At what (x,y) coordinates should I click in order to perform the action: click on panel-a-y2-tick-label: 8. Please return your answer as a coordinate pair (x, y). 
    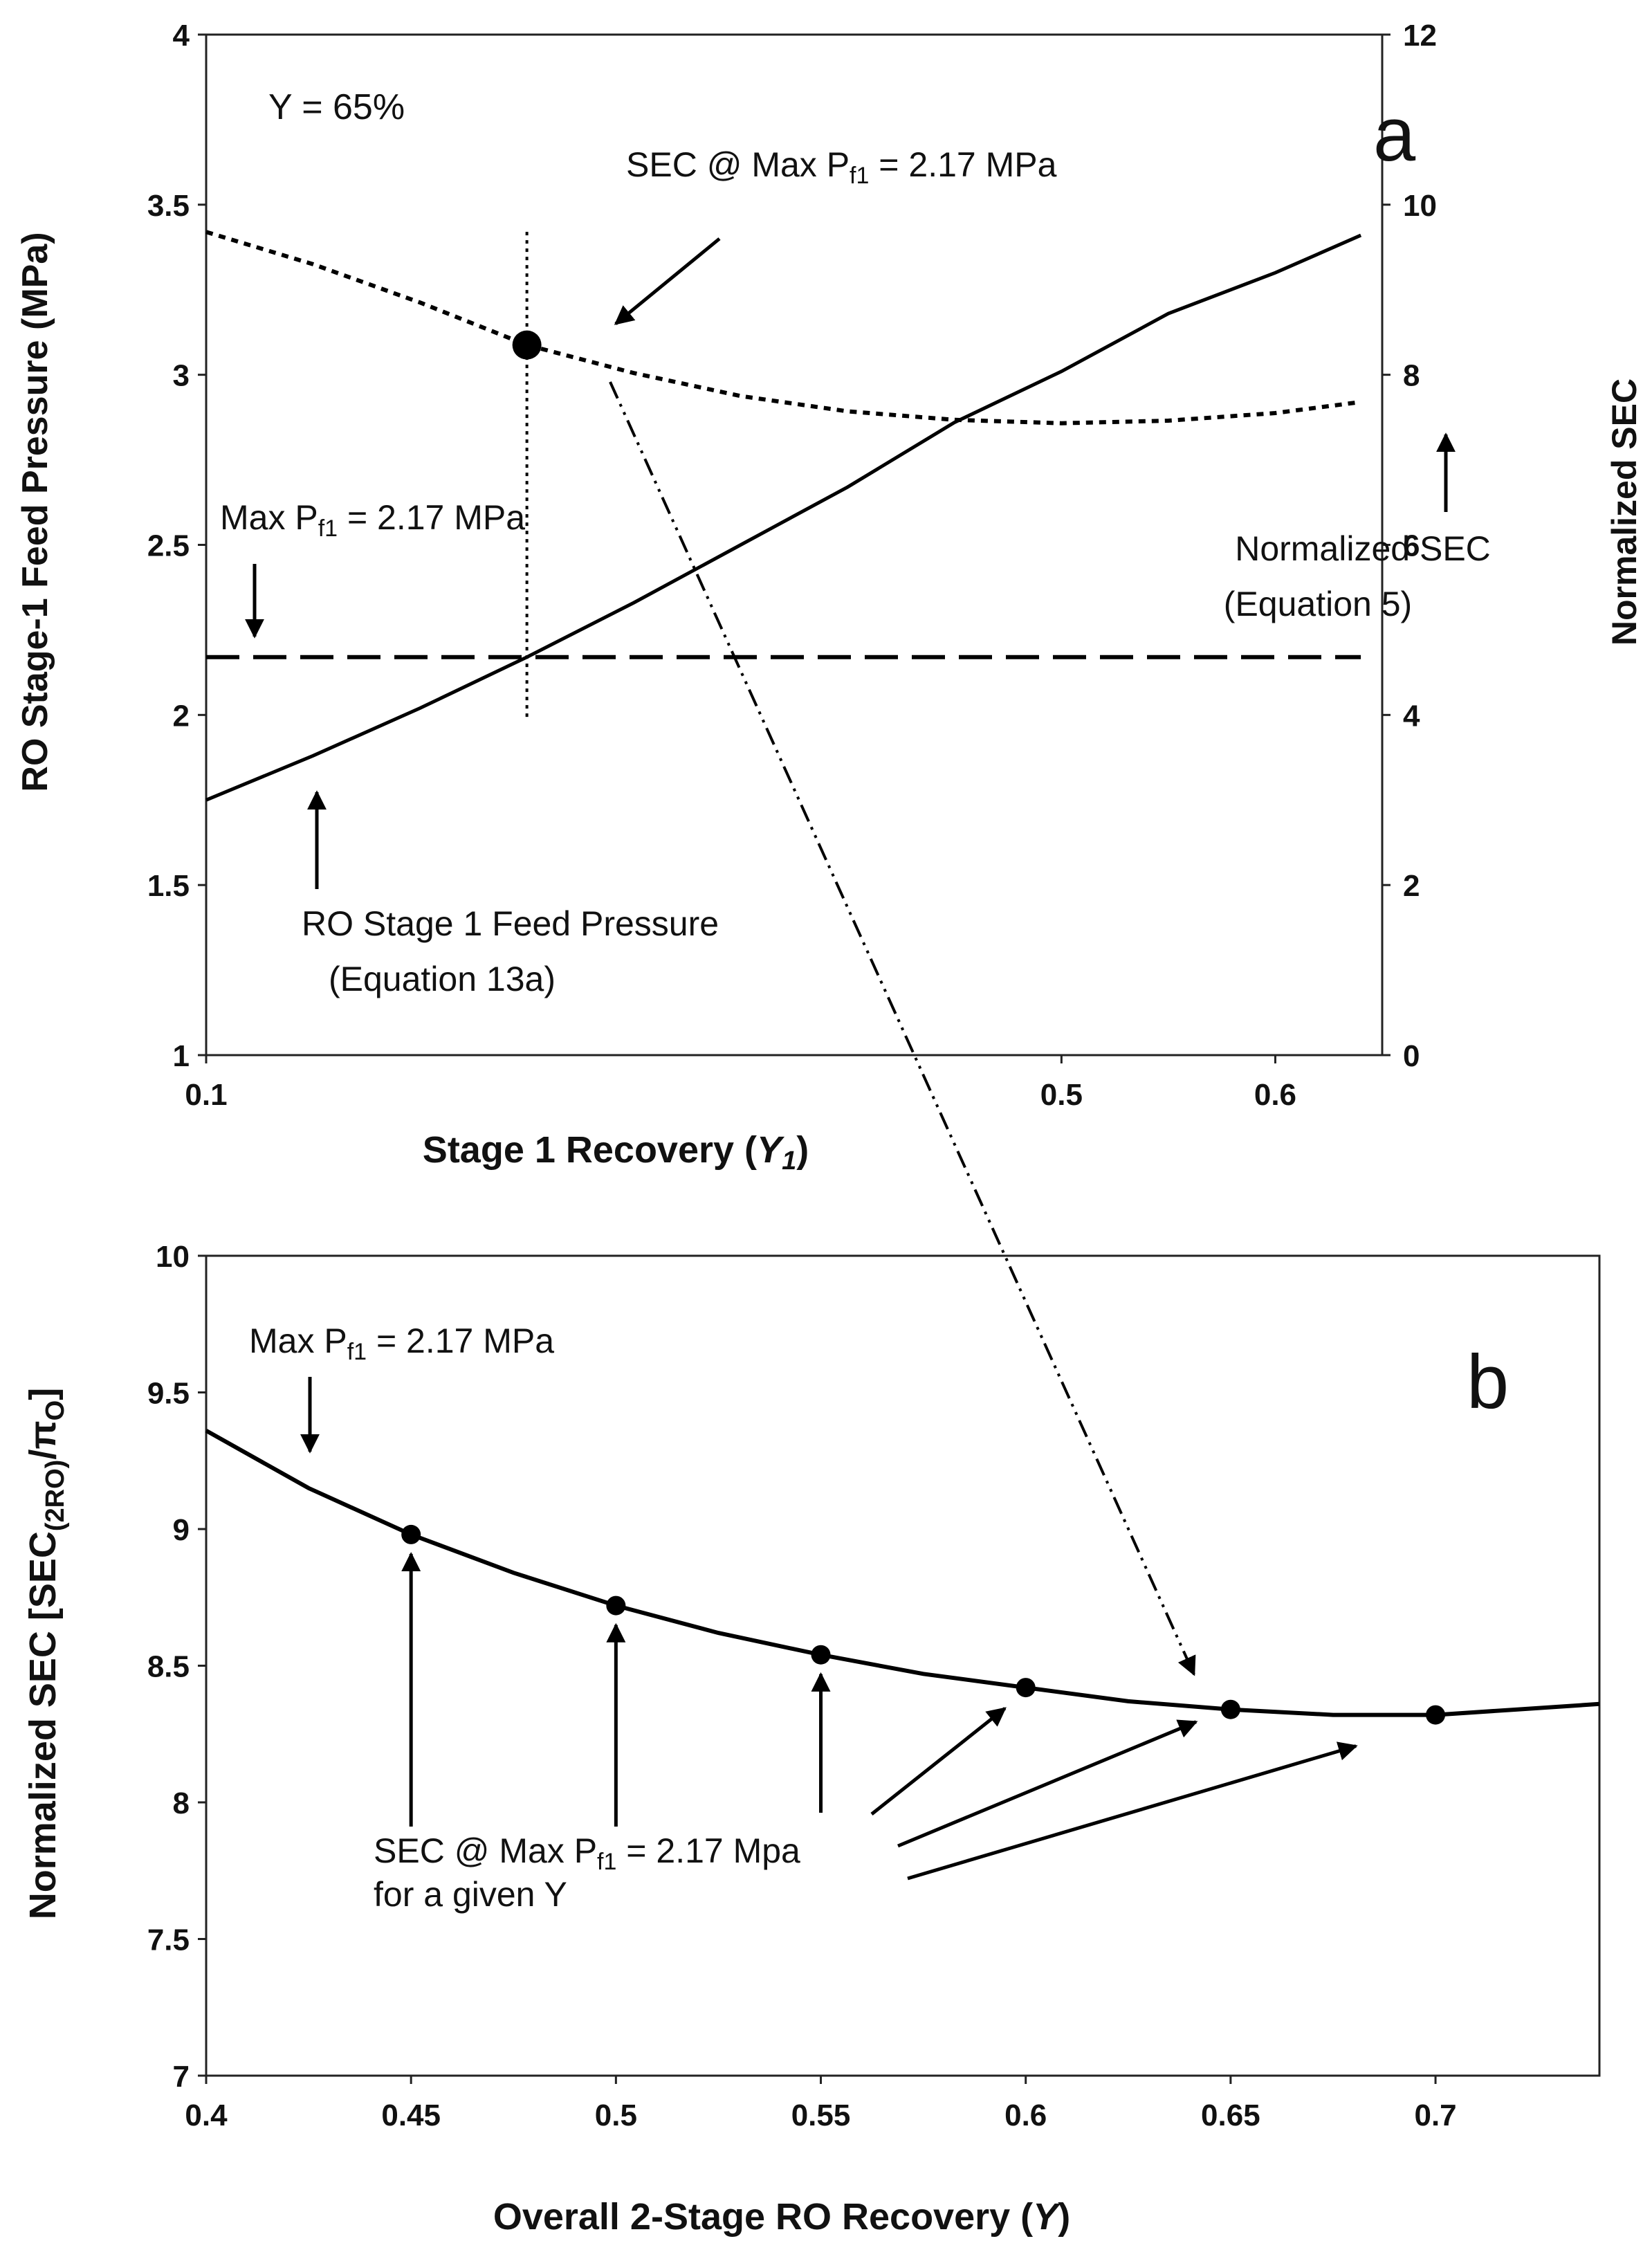
    Looking at the image, I should click on (1411, 376).